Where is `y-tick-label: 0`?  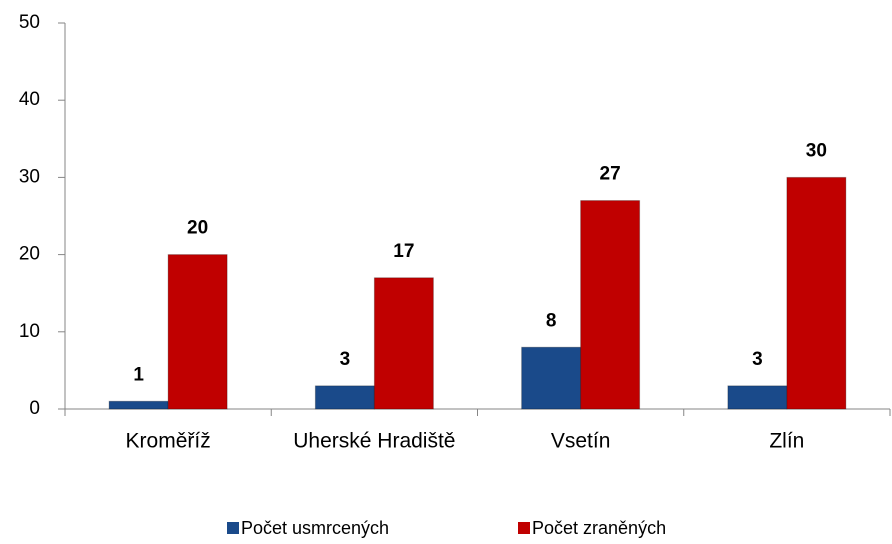
y-tick-label: 0 is located at coordinates (34, 408).